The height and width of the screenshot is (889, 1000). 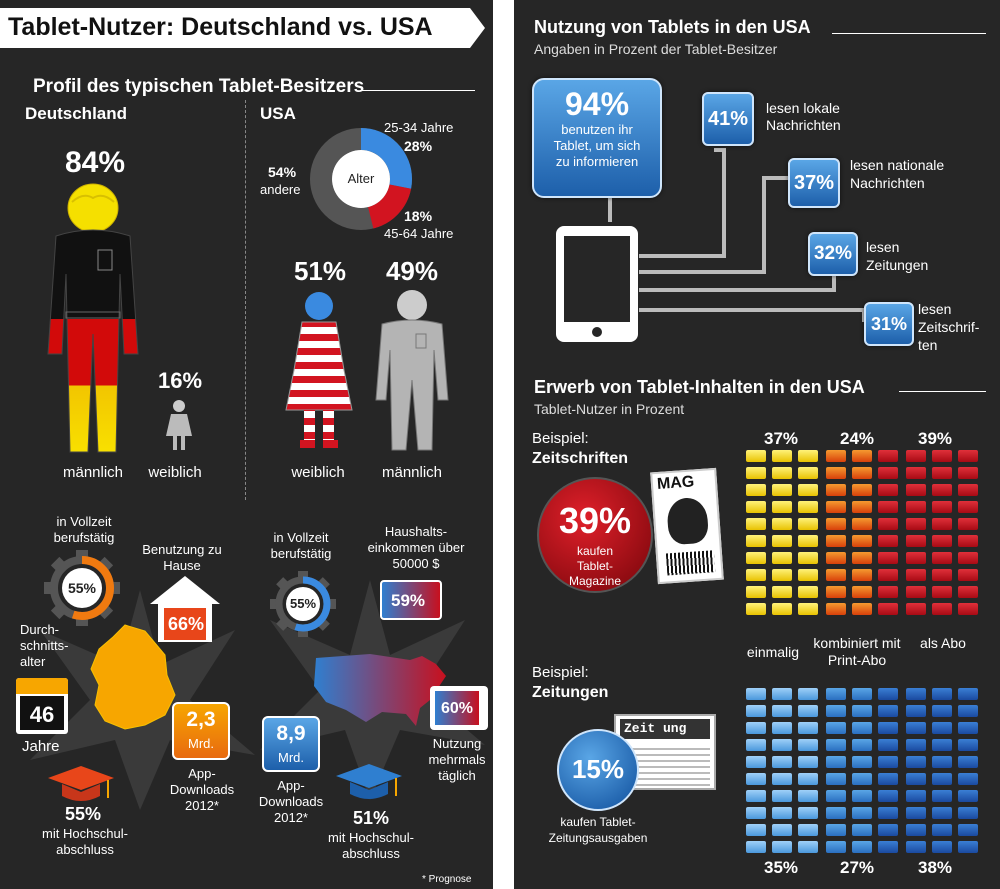 I want to click on main-usage-badge, so click(x=597, y=138).